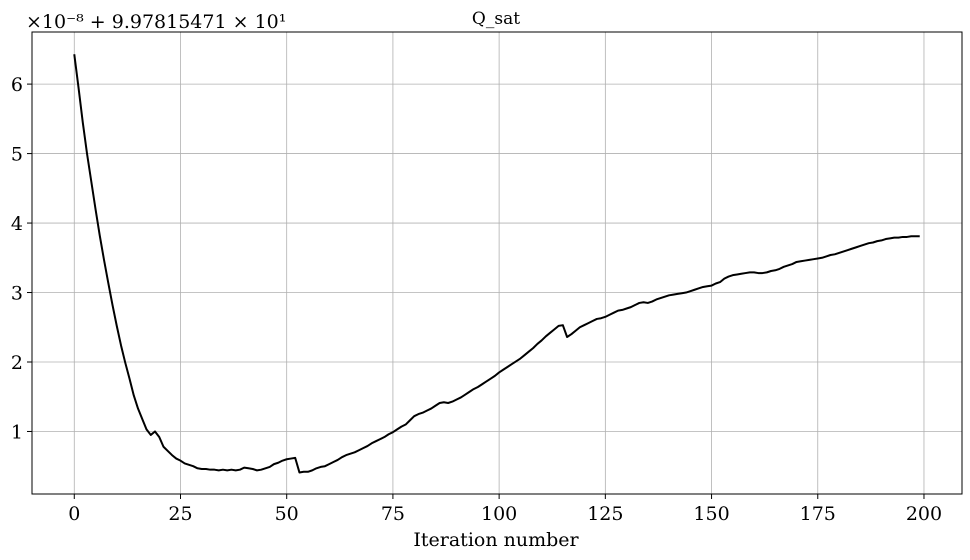 This screenshot has width=970, height=560. What do you see at coordinates (74, 514) in the screenshot?
I see `x-tick-label: 0` at bounding box center [74, 514].